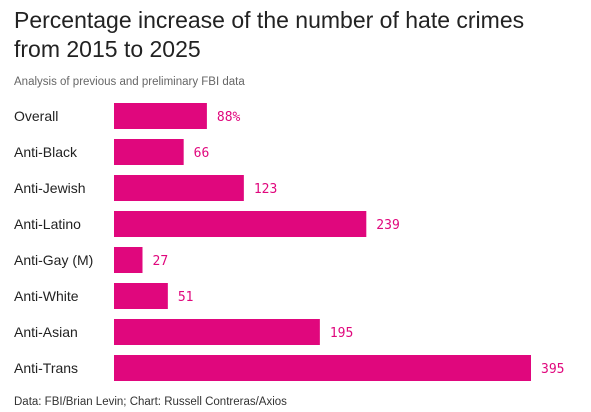 This screenshot has width=591, height=412. I want to click on category-label-anti-latino: Anti-Latino, so click(47, 224).